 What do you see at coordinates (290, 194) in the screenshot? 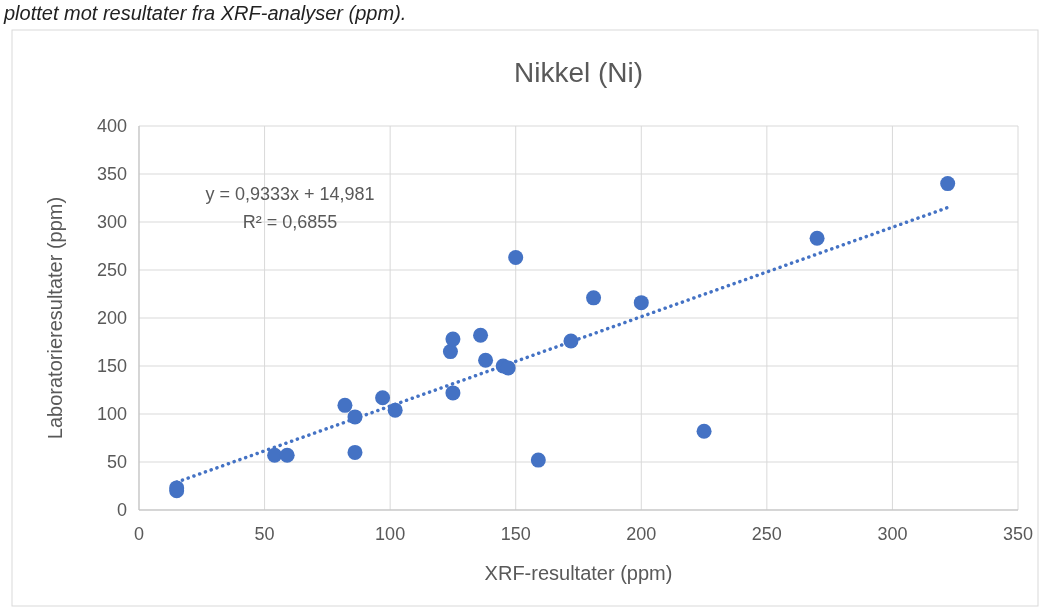
I see `annotation: y = 0,9333x + 14,981` at bounding box center [290, 194].